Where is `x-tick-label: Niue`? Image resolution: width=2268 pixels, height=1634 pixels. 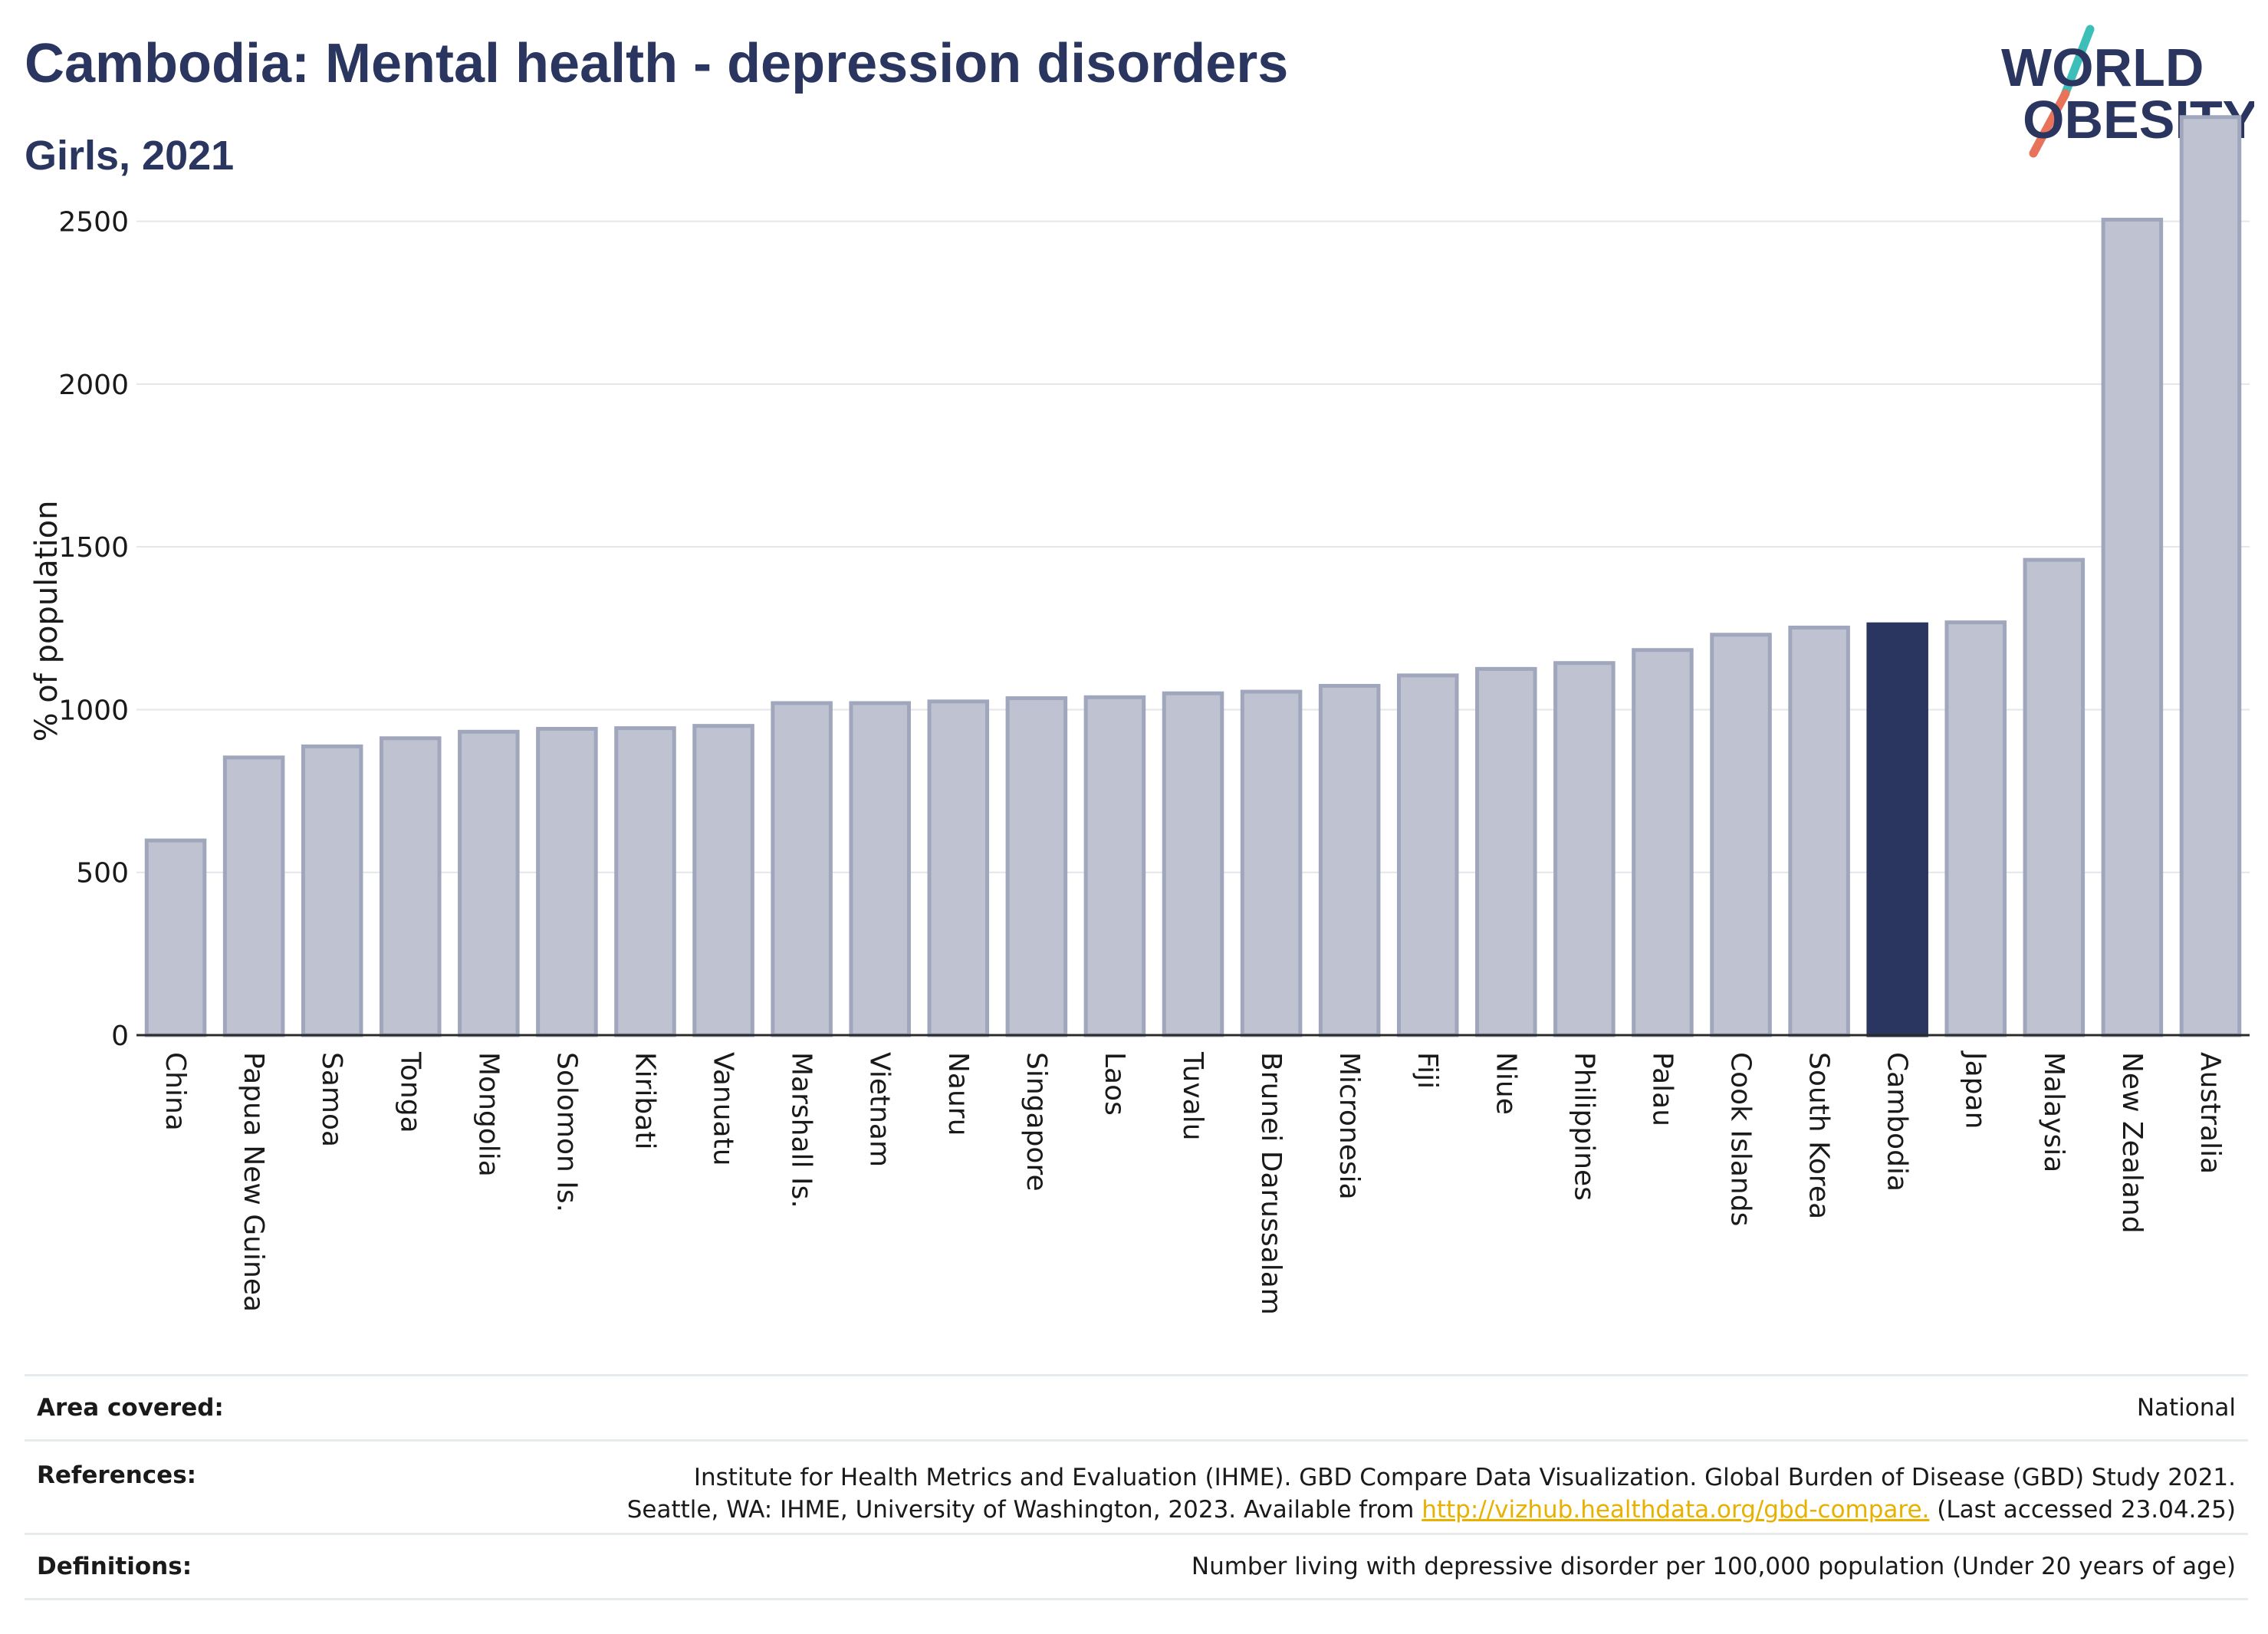
x-tick-label: Niue is located at coordinates (1505, 1084).